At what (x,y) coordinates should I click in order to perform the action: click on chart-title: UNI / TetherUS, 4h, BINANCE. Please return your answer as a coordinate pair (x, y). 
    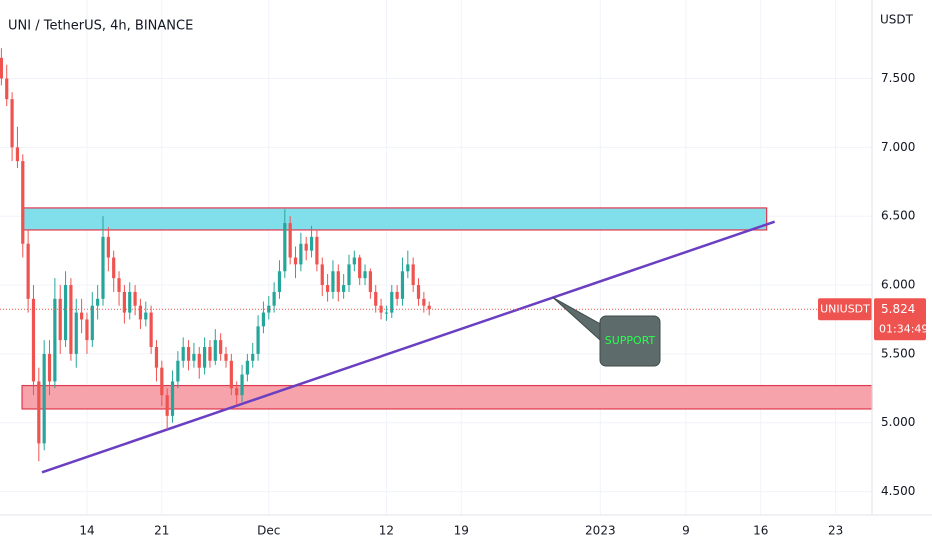
    Looking at the image, I should click on (100, 26).